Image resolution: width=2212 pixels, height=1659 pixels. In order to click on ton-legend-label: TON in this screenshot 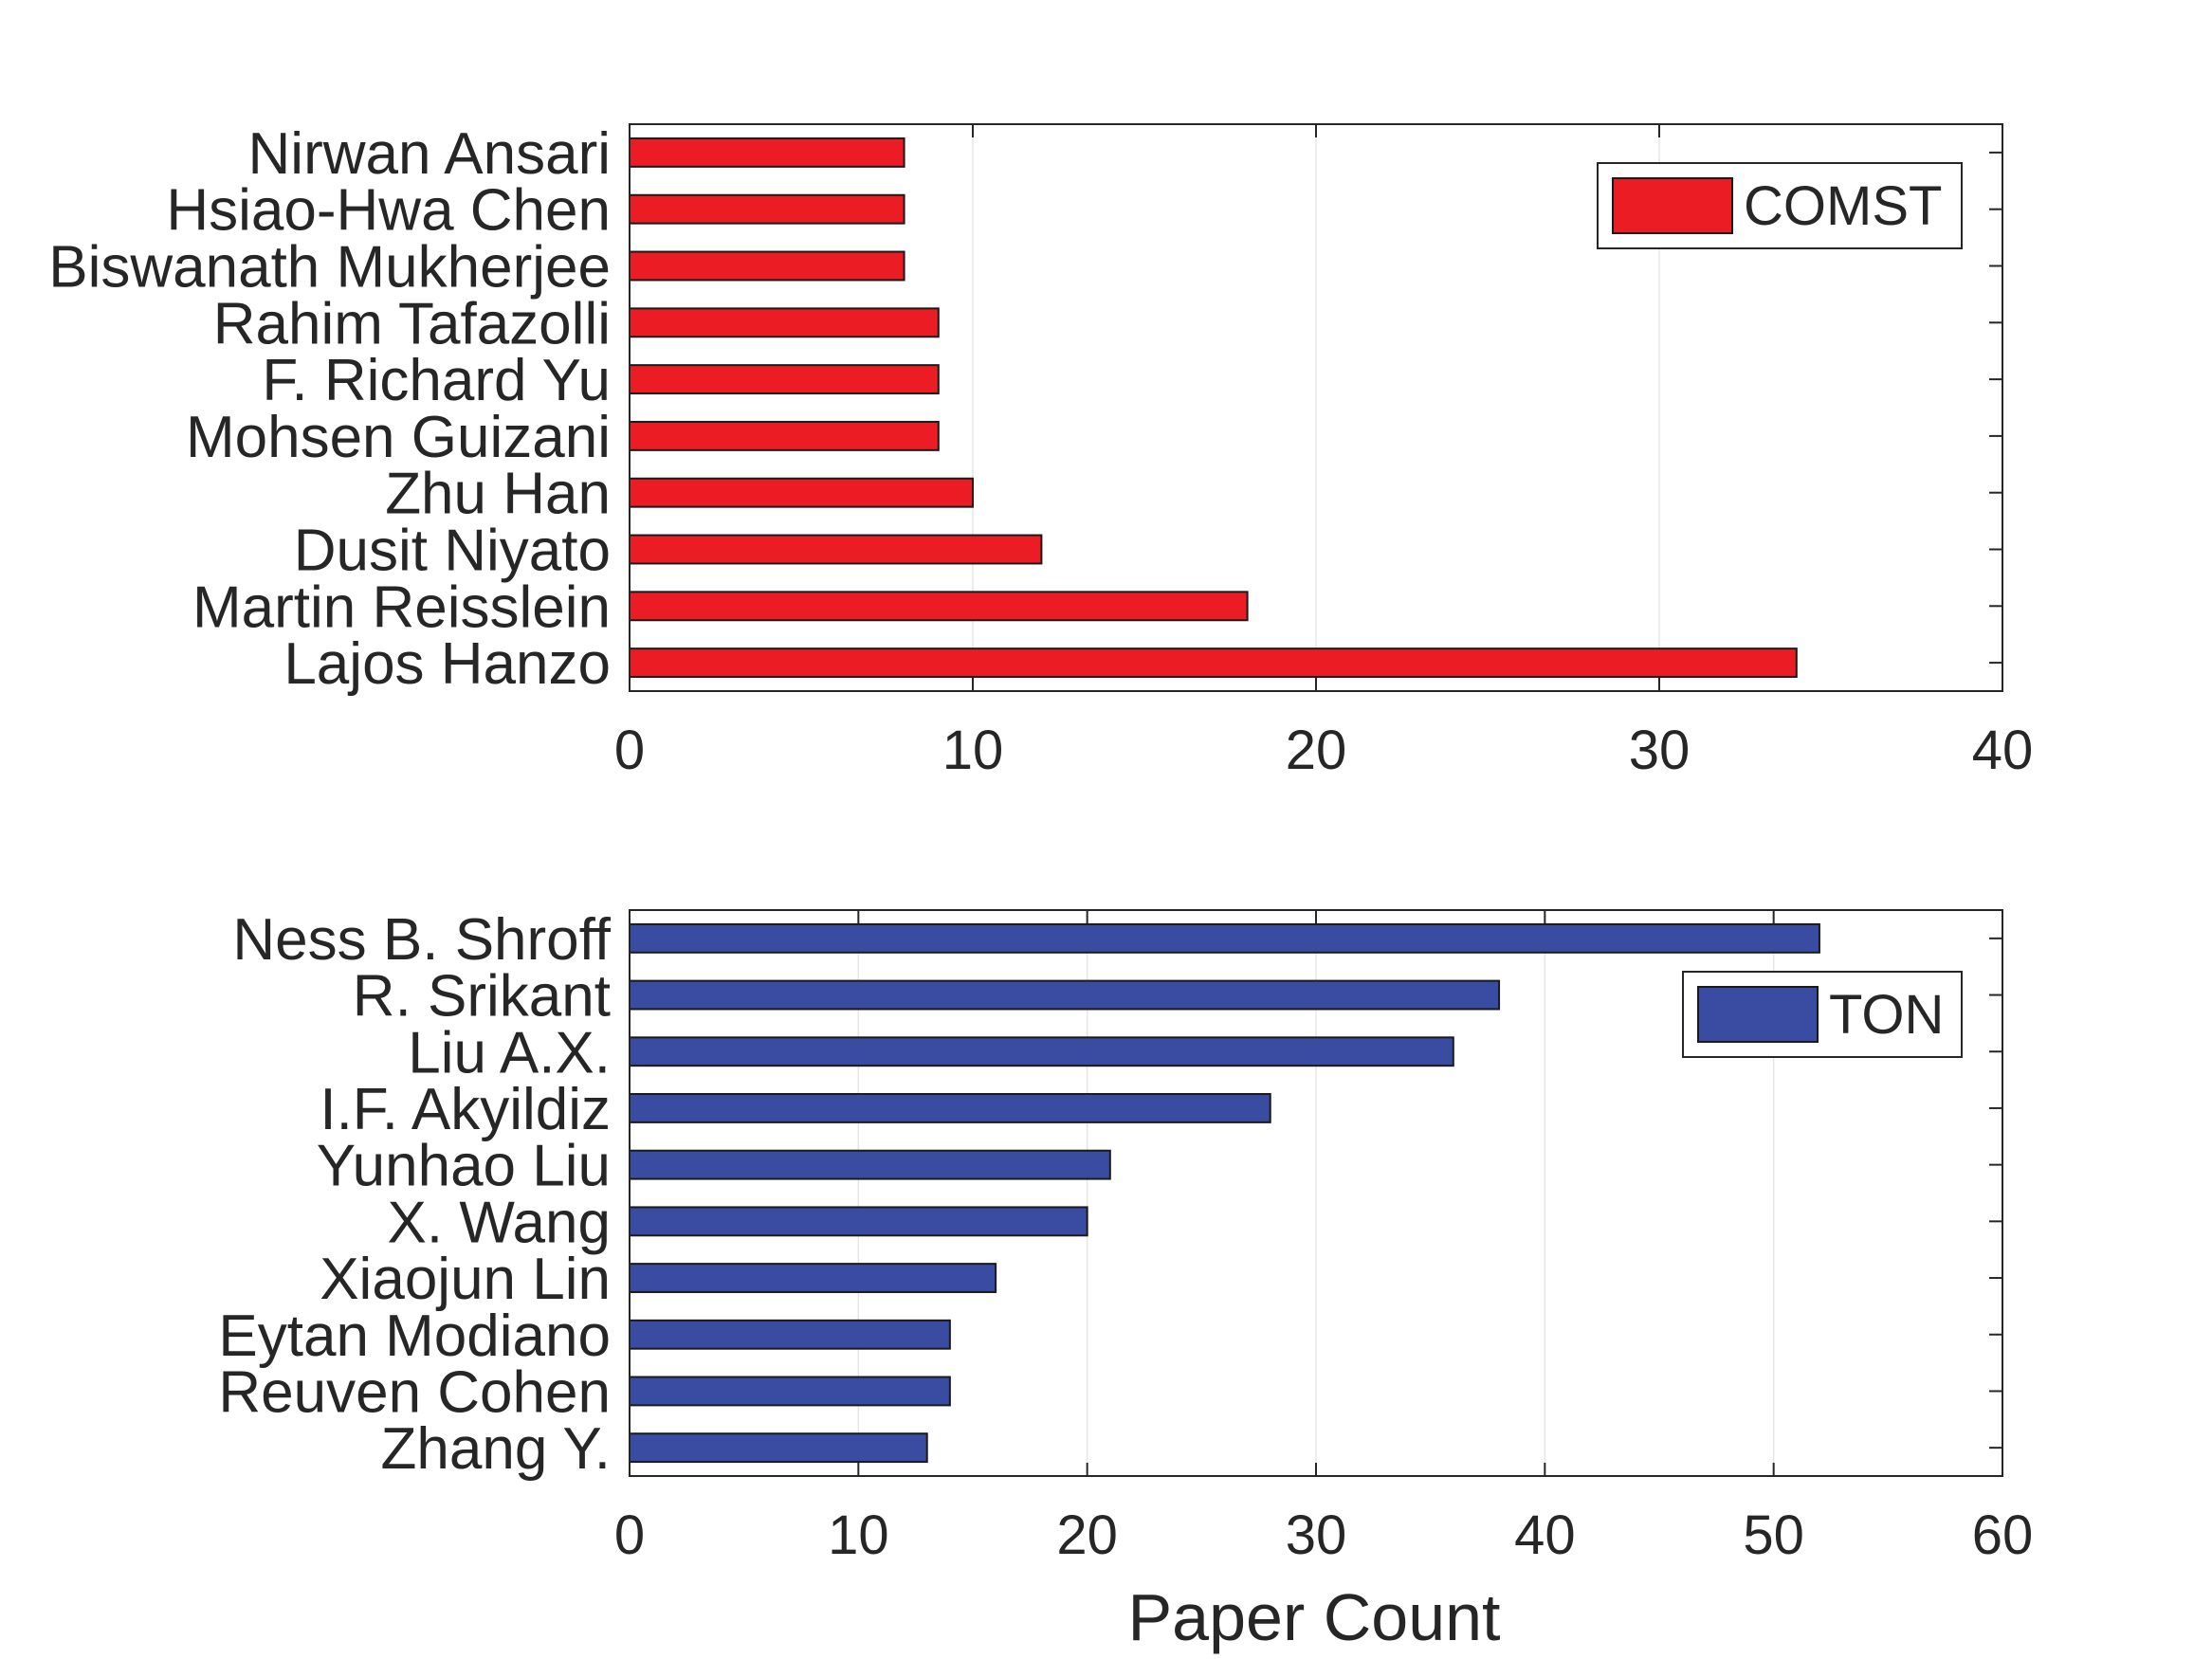, I will do `click(1886, 1015)`.